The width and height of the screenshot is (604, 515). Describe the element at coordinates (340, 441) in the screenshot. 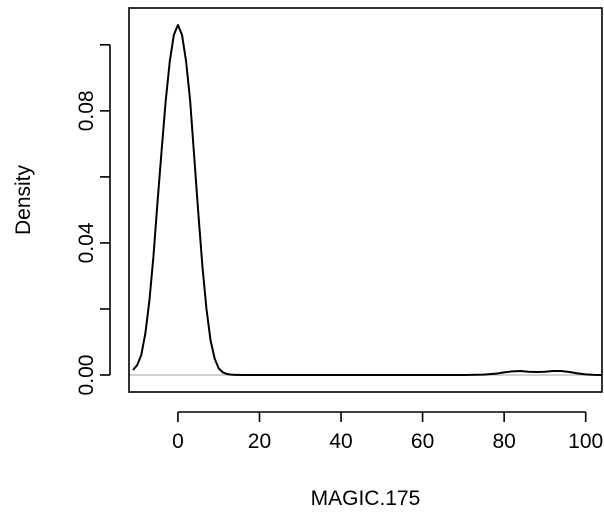

I see `x-tick-label: 40` at that location.